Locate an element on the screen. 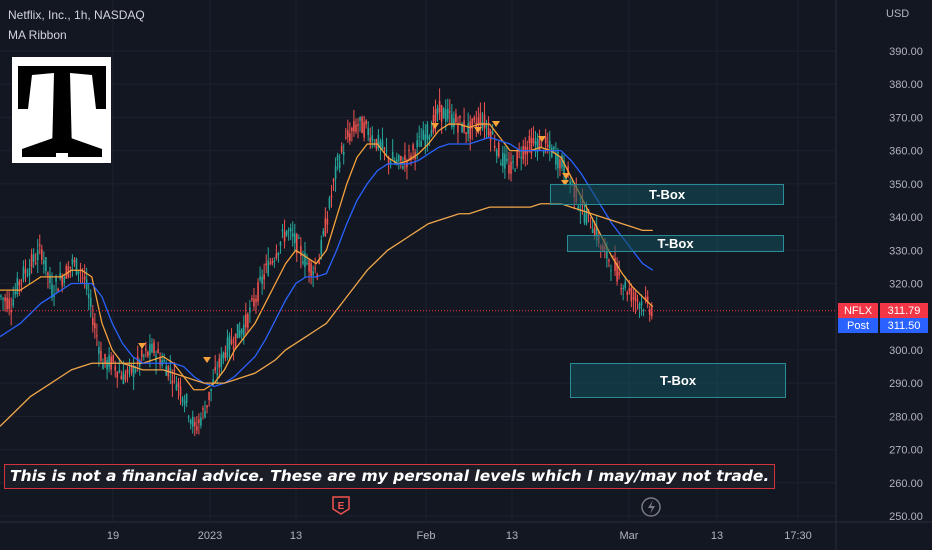 This screenshot has width=932, height=550. t-box-zone-2: T-Box is located at coordinates (675, 243).